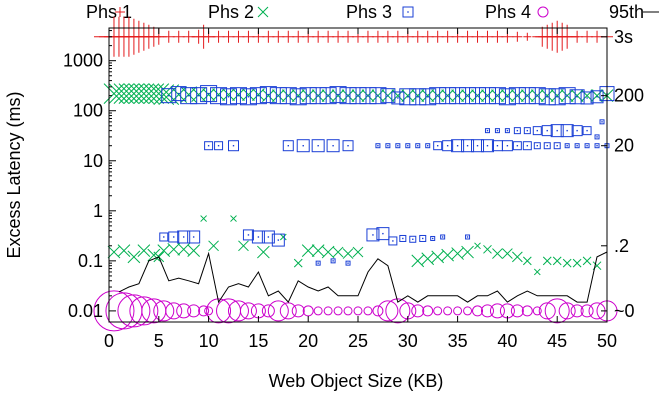 The width and height of the screenshot is (666, 395). Describe the element at coordinates (356, 381) in the screenshot. I see `x-axis-label: Web Object Size (KB)` at that location.